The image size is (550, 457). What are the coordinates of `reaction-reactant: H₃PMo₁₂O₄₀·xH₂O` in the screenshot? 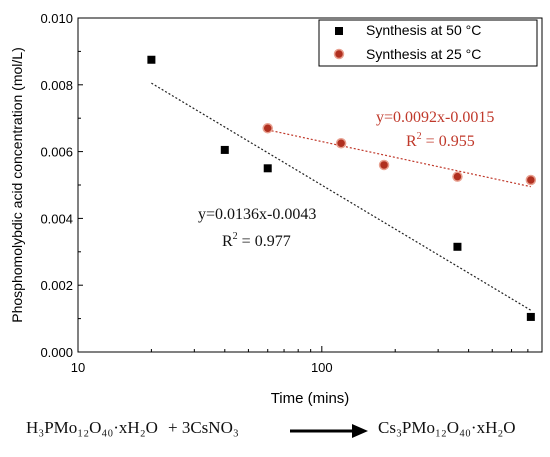 It's located at (92, 427).